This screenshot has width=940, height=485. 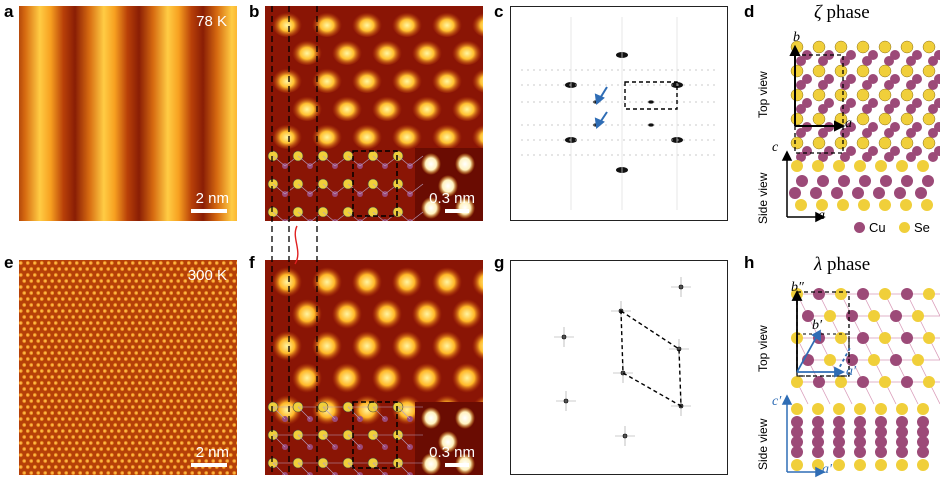 I want to click on panel-a-stm-image: 78 K 2 nm, so click(x=128, y=113).